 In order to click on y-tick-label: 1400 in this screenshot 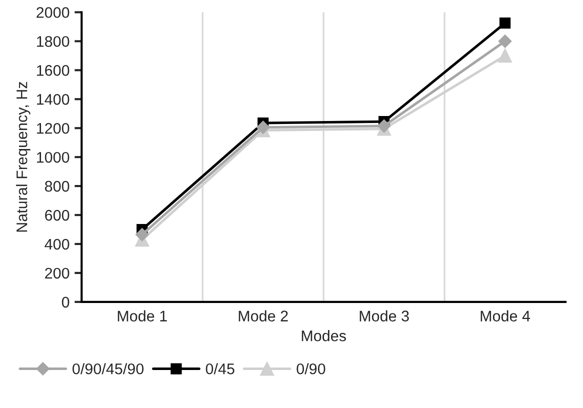, I will do `click(53, 99)`.